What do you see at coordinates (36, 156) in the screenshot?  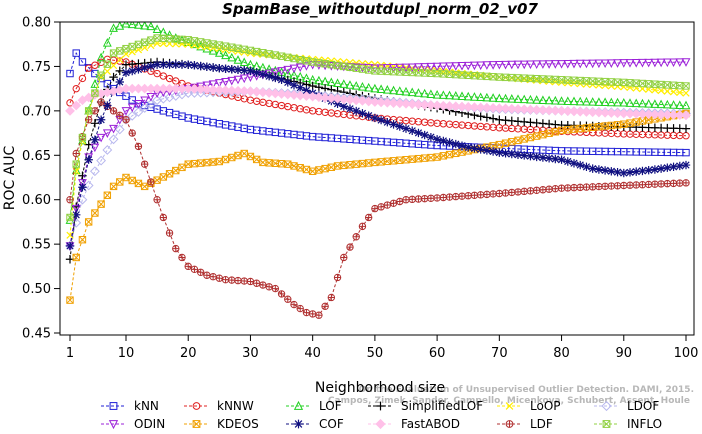 I see `y-tick-label: 0.65` at bounding box center [36, 156].